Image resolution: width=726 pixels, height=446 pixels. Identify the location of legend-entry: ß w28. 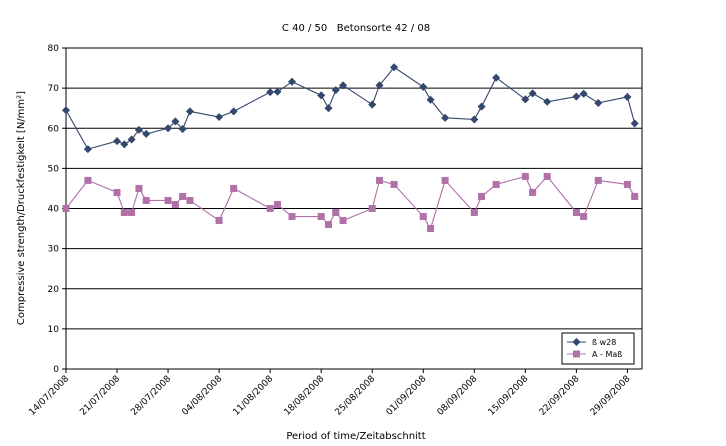
(591, 342).